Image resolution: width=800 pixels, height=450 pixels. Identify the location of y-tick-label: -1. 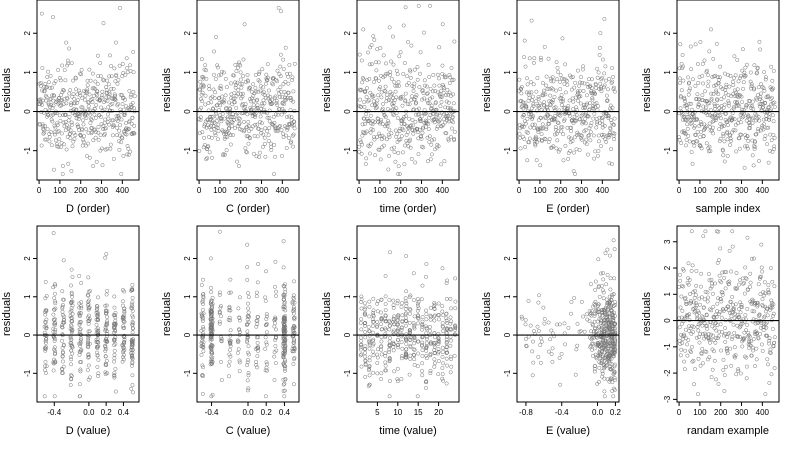
(187, 373).